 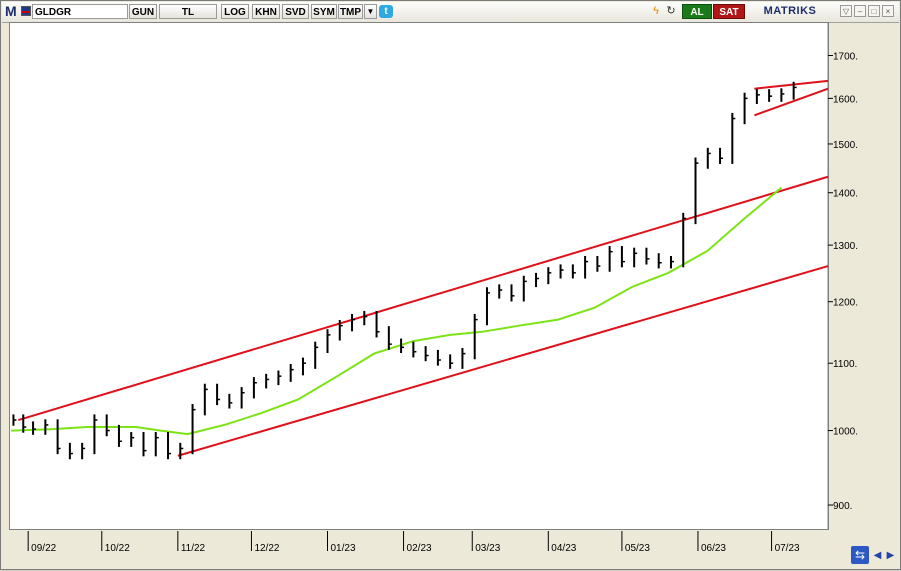 What do you see at coordinates (845, 57) in the screenshot?
I see `y-tick-label-0: 1700.` at bounding box center [845, 57].